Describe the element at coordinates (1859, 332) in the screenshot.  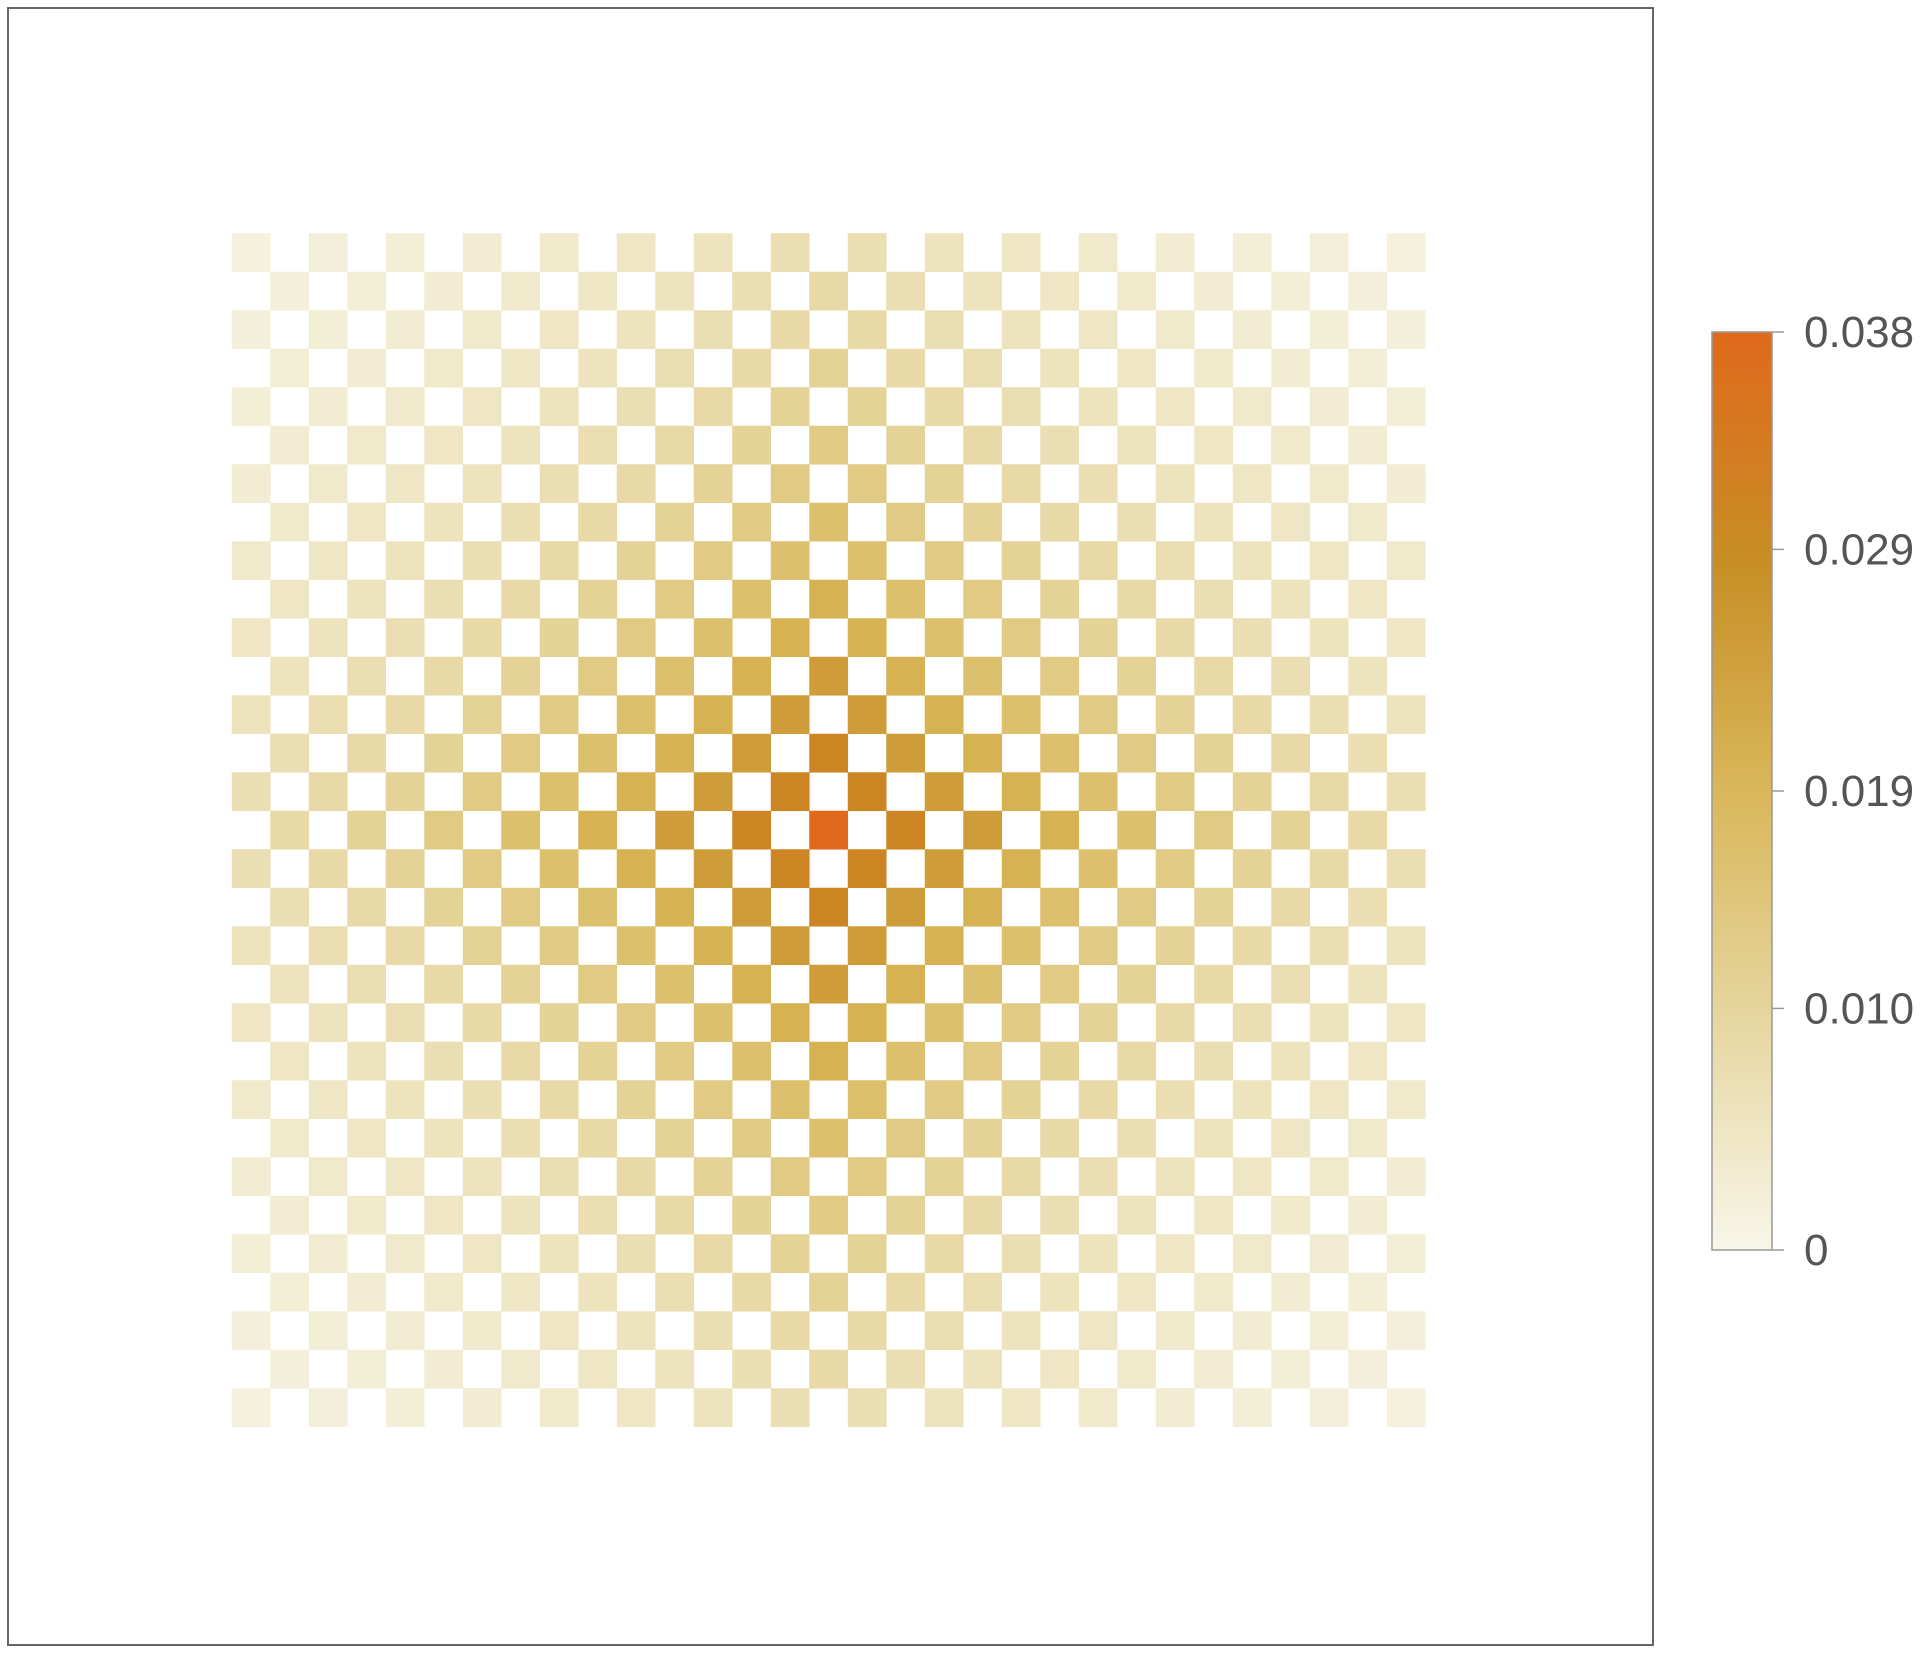
I see `colorbar-tick-label: 0.038` at that location.